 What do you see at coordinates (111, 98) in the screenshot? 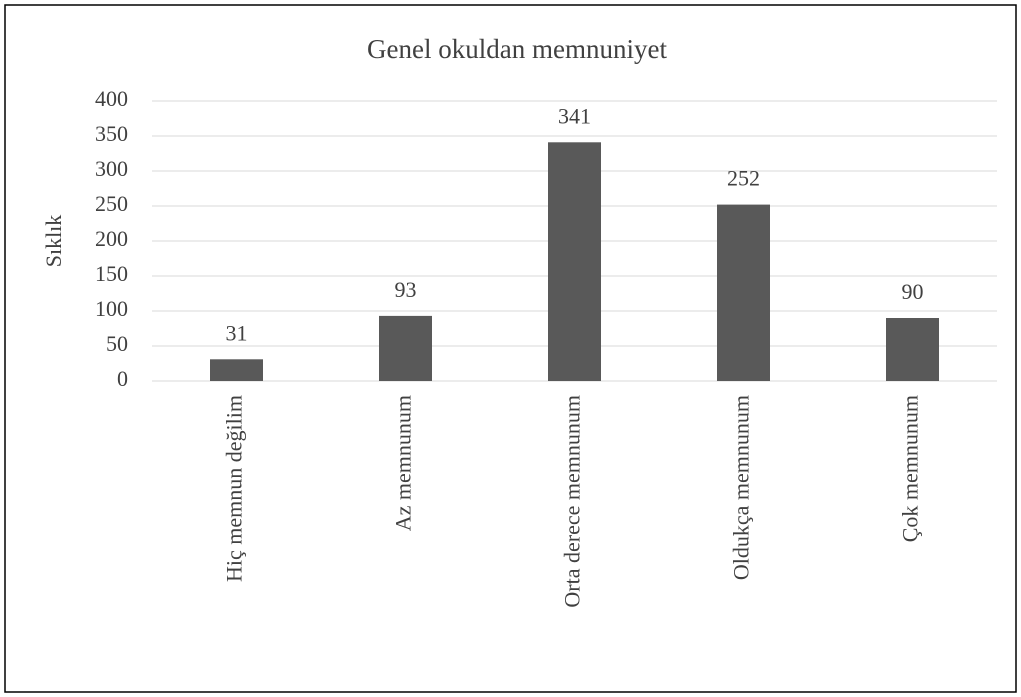
I see `y-tick-label: 400` at bounding box center [111, 98].